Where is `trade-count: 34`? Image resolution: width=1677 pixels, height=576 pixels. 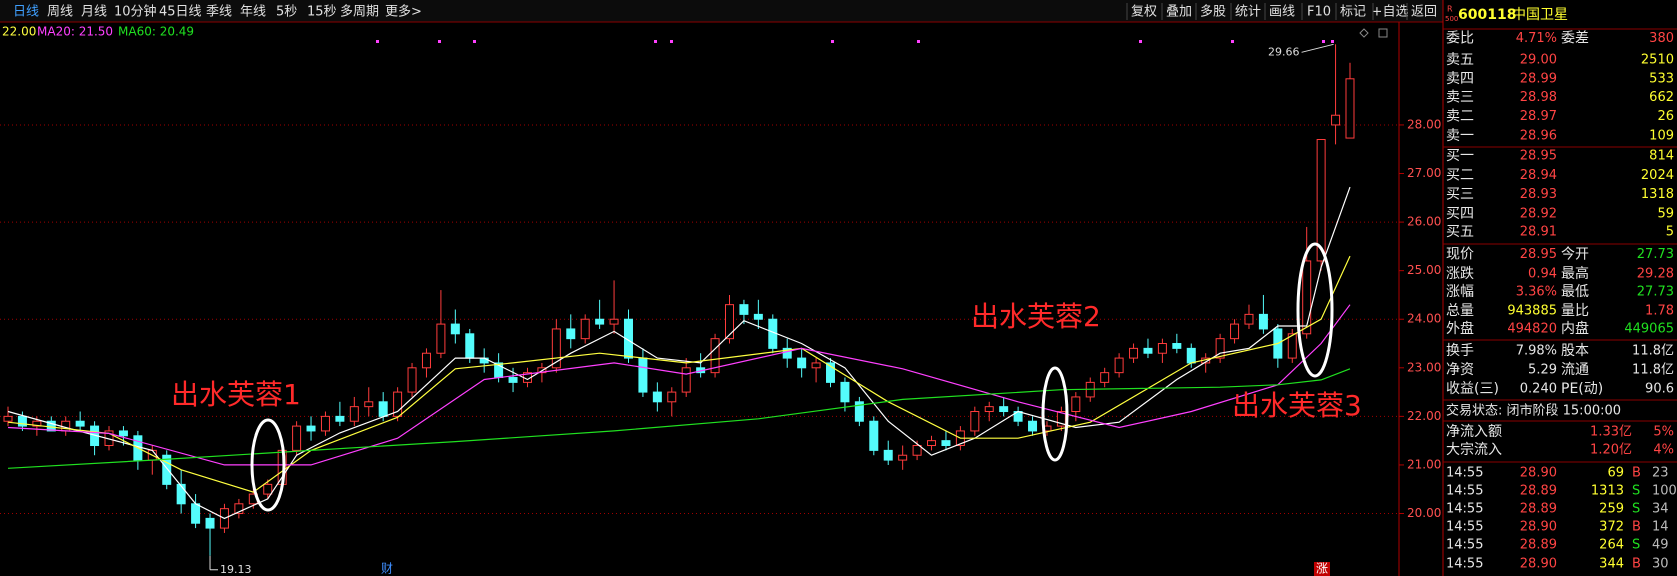 trade-count: 34 is located at coordinates (1660, 509).